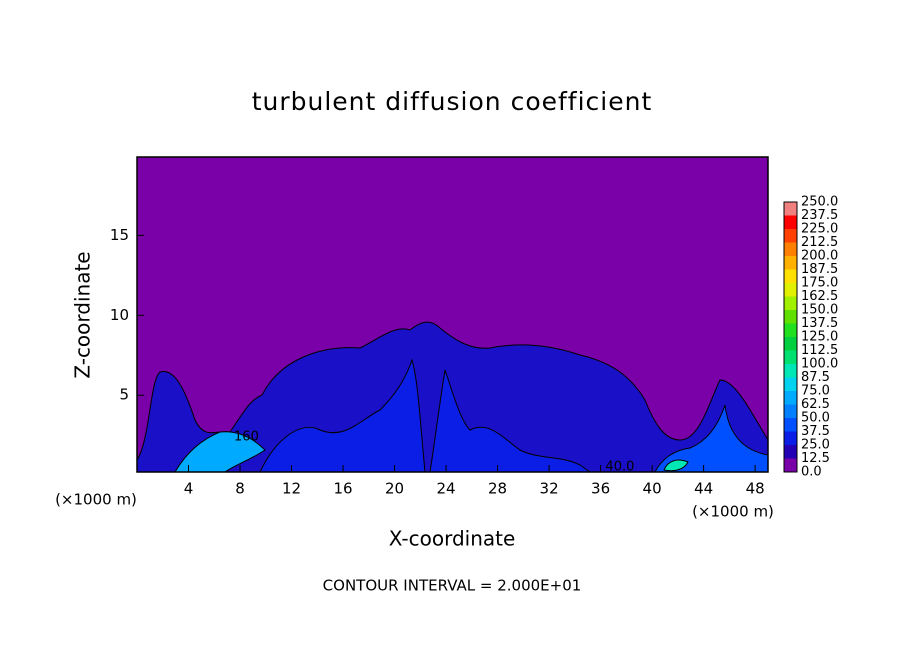 The image size is (904, 654). What do you see at coordinates (119, 235) in the screenshot?
I see `y-tick-label: 15` at bounding box center [119, 235].